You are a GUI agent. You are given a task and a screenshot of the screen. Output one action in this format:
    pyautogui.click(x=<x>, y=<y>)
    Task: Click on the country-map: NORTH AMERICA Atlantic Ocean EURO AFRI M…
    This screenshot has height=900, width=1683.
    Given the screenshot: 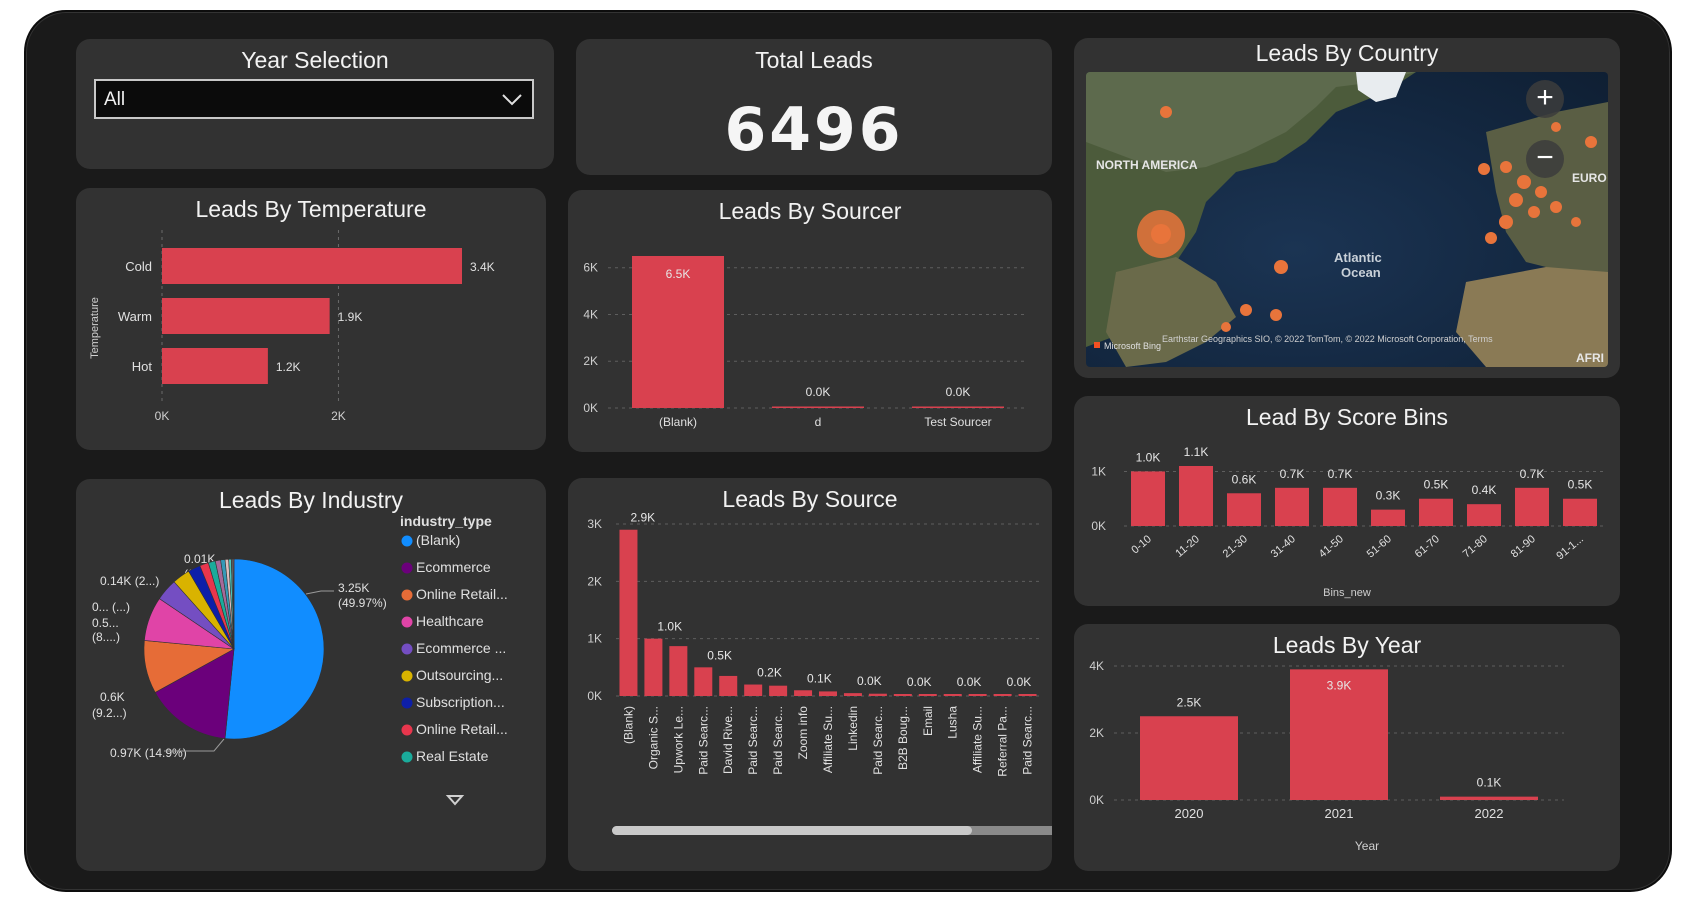 What is the action you would take?
    pyautogui.click(x=1347, y=219)
    